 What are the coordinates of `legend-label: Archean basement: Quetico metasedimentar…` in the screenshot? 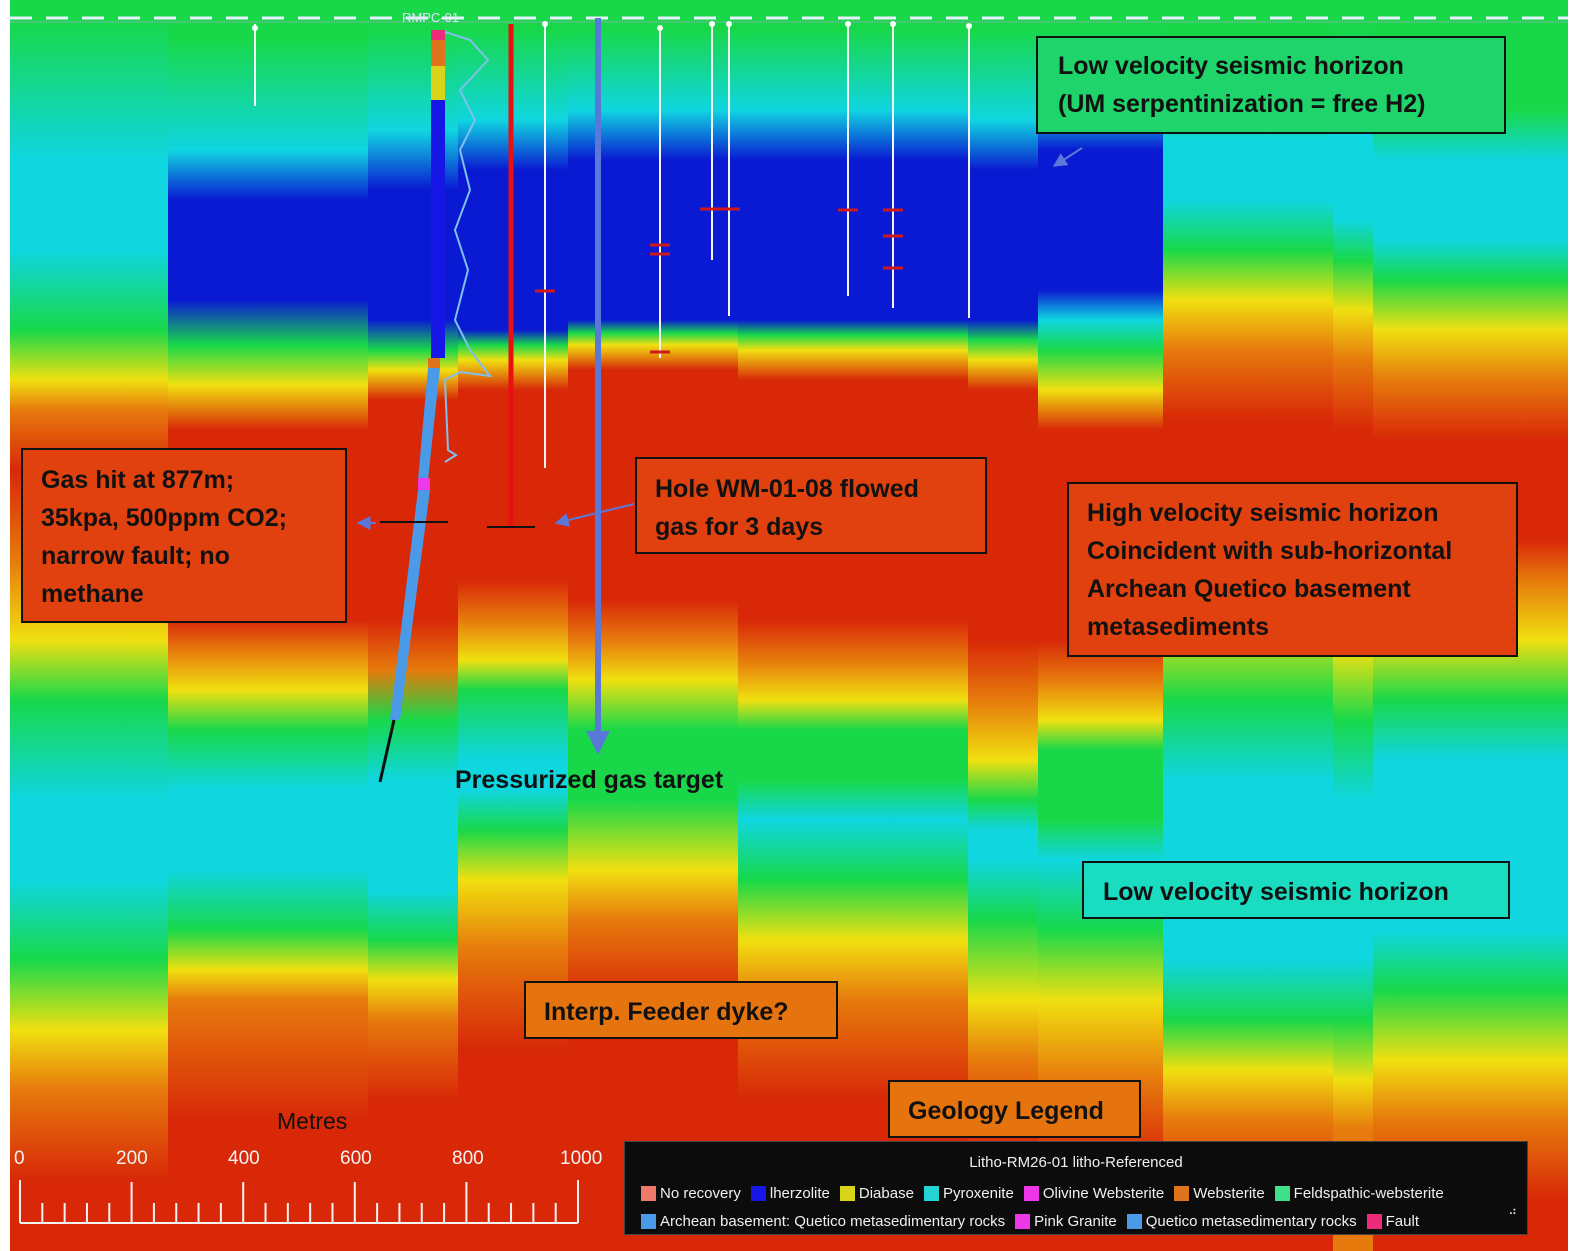 It's located at (833, 1221).